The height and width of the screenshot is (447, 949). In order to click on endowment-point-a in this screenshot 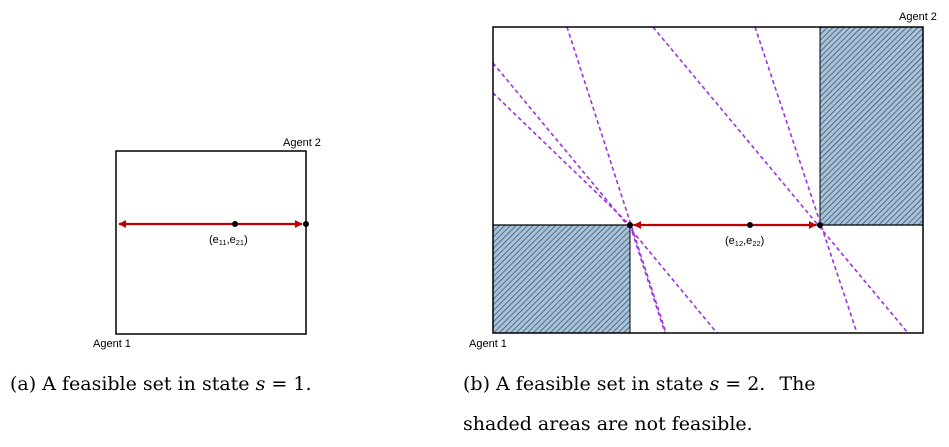, I will do `click(235, 224)`.